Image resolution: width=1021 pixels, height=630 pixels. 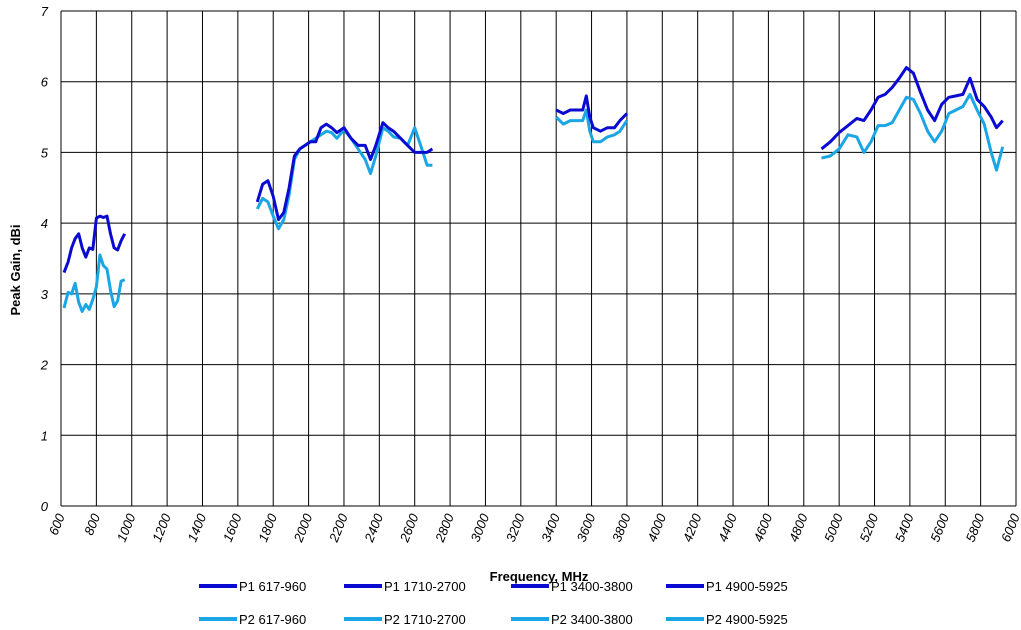 What do you see at coordinates (939, 527) in the screenshot?
I see `x-tick-label: 5600` at bounding box center [939, 527].